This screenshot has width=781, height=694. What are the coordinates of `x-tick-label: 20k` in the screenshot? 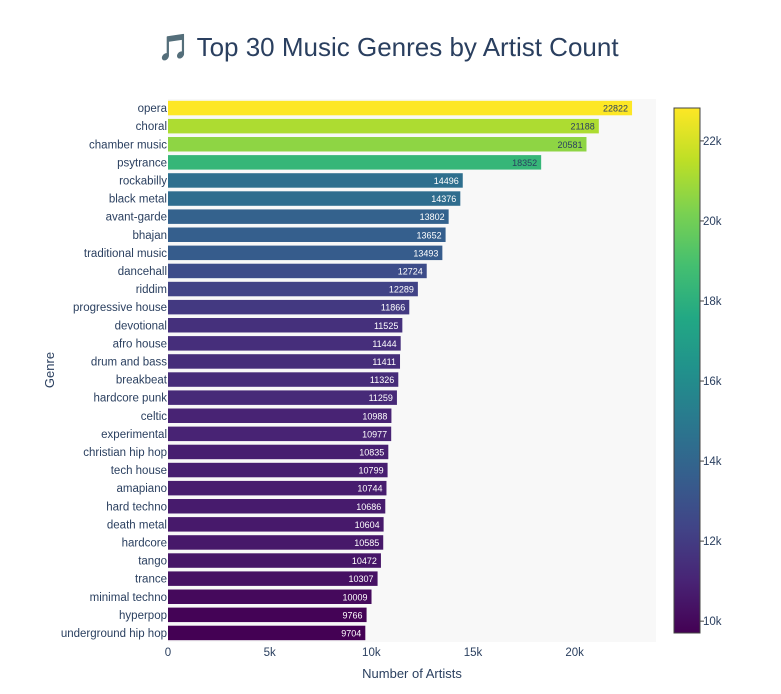 It's located at (574, 653).